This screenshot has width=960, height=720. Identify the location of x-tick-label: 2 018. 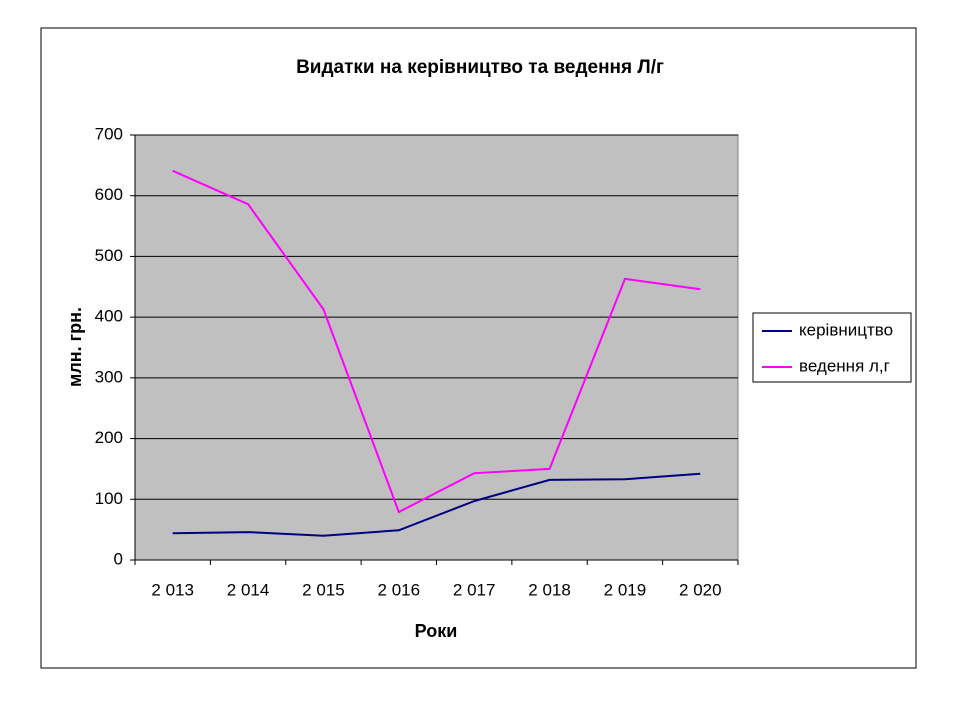
(549, 589).